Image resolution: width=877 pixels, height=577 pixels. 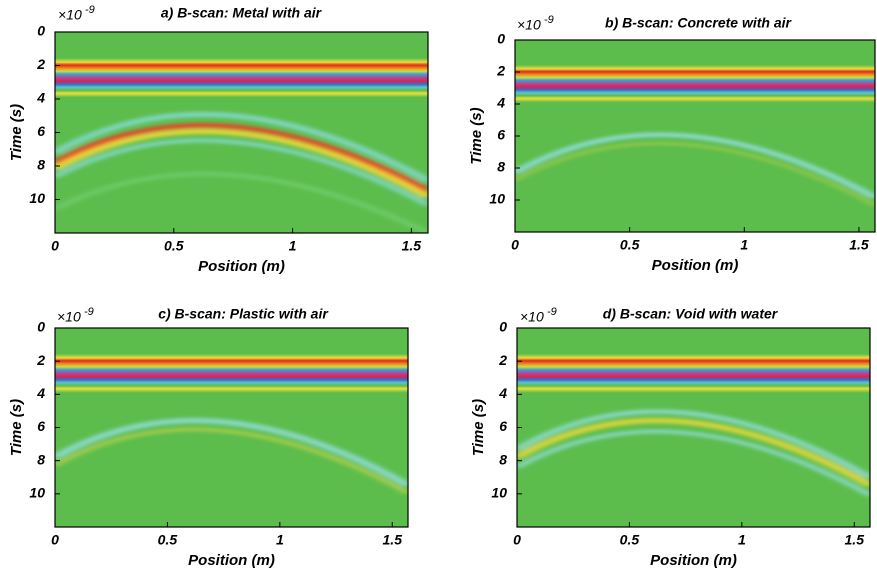 What do you see at coordinates (242, 13) in the screenshot?
I see `chart-title: a) B-scan: Metal with air` at bounding box center [242, 13].